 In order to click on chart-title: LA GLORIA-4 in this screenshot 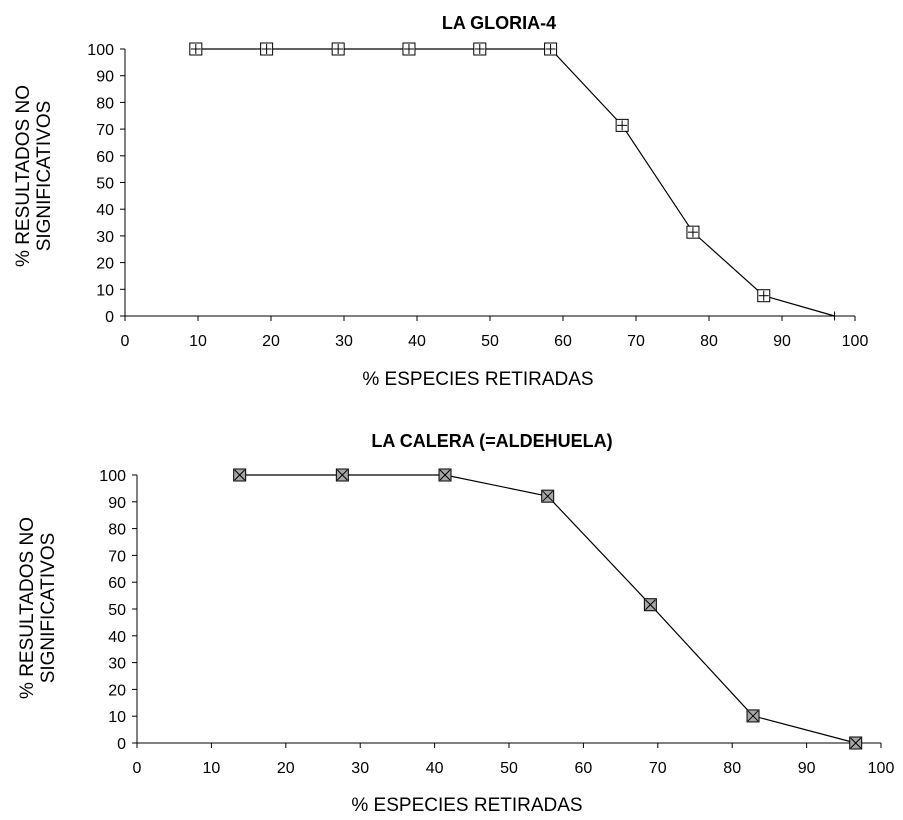, I will do `click(499, 23)`.